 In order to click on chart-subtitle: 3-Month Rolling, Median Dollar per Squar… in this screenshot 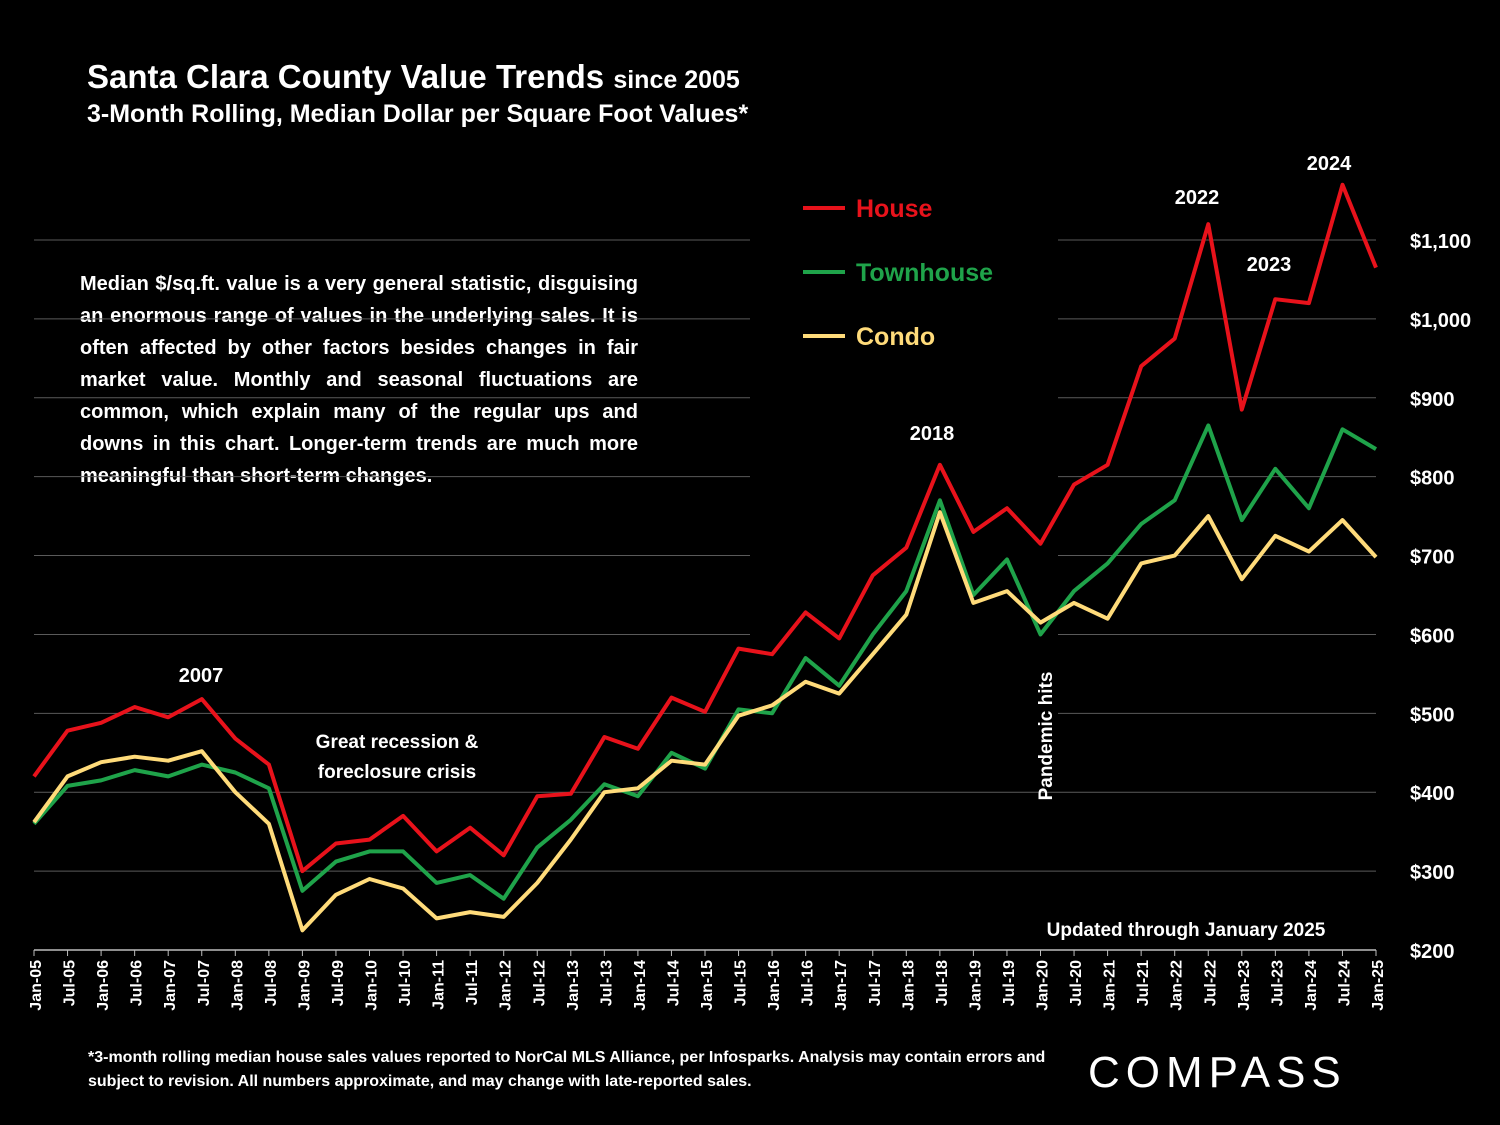, I will do `click(418, 114)`.